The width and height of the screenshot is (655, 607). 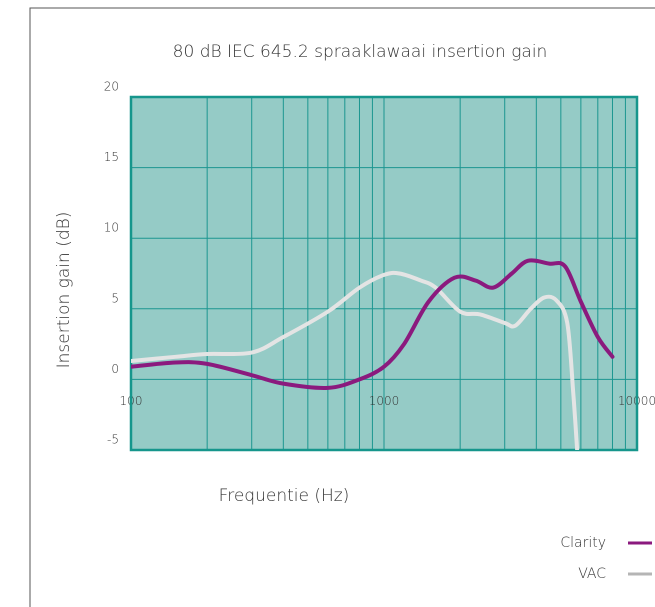 I want to click on x-axis-label: Frequentie (Hz), so click(x=284, y=496).